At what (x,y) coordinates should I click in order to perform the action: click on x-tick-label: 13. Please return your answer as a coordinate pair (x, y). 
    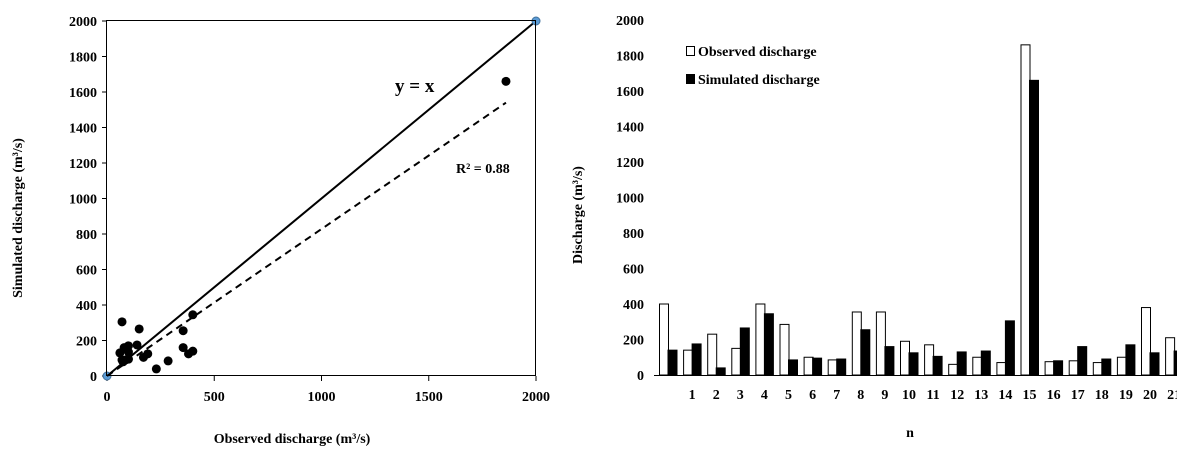
    Looking at the image, I should click on (981, 395).